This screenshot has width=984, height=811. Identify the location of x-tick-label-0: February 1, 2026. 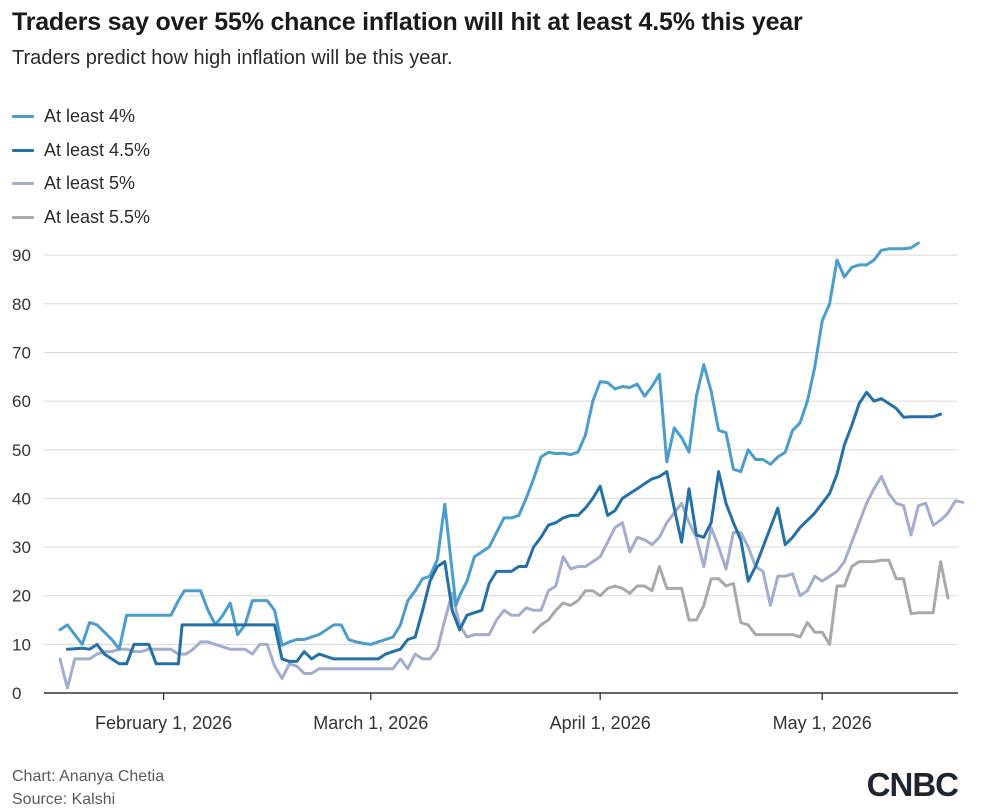
(163, 723).